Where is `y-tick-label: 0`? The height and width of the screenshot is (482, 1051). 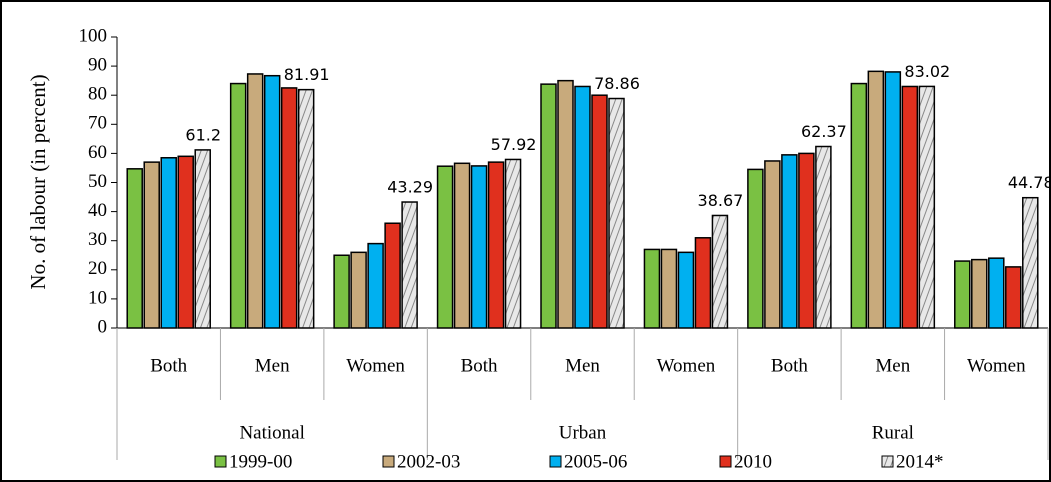
y-tick-label: 0 is located at coordinates (103, 326).